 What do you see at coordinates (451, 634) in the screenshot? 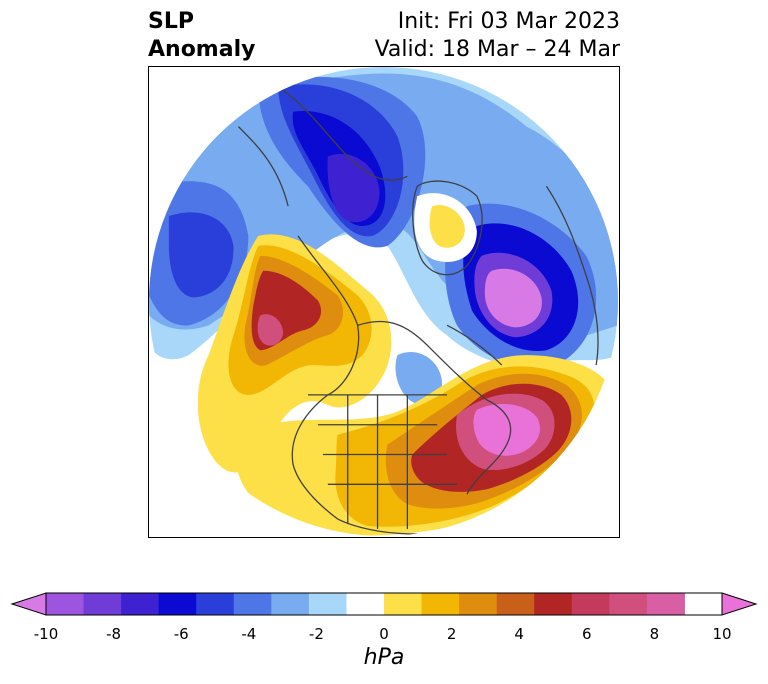
I see `colorbar-tick-label: 2` at bounding box center [451, 634].